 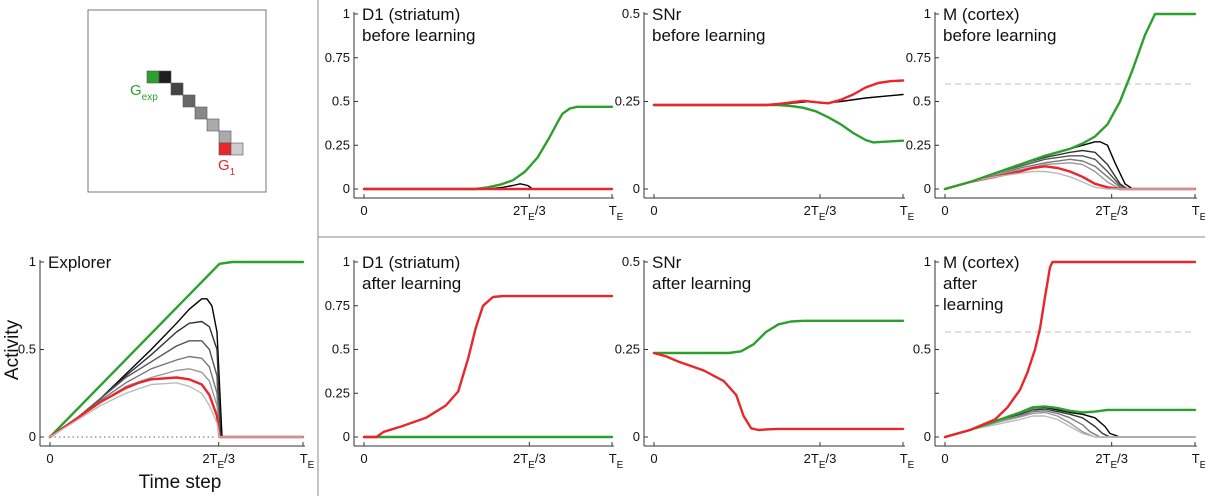 I want to click on gexp-label: Gexp, so click(x=144, y=92).